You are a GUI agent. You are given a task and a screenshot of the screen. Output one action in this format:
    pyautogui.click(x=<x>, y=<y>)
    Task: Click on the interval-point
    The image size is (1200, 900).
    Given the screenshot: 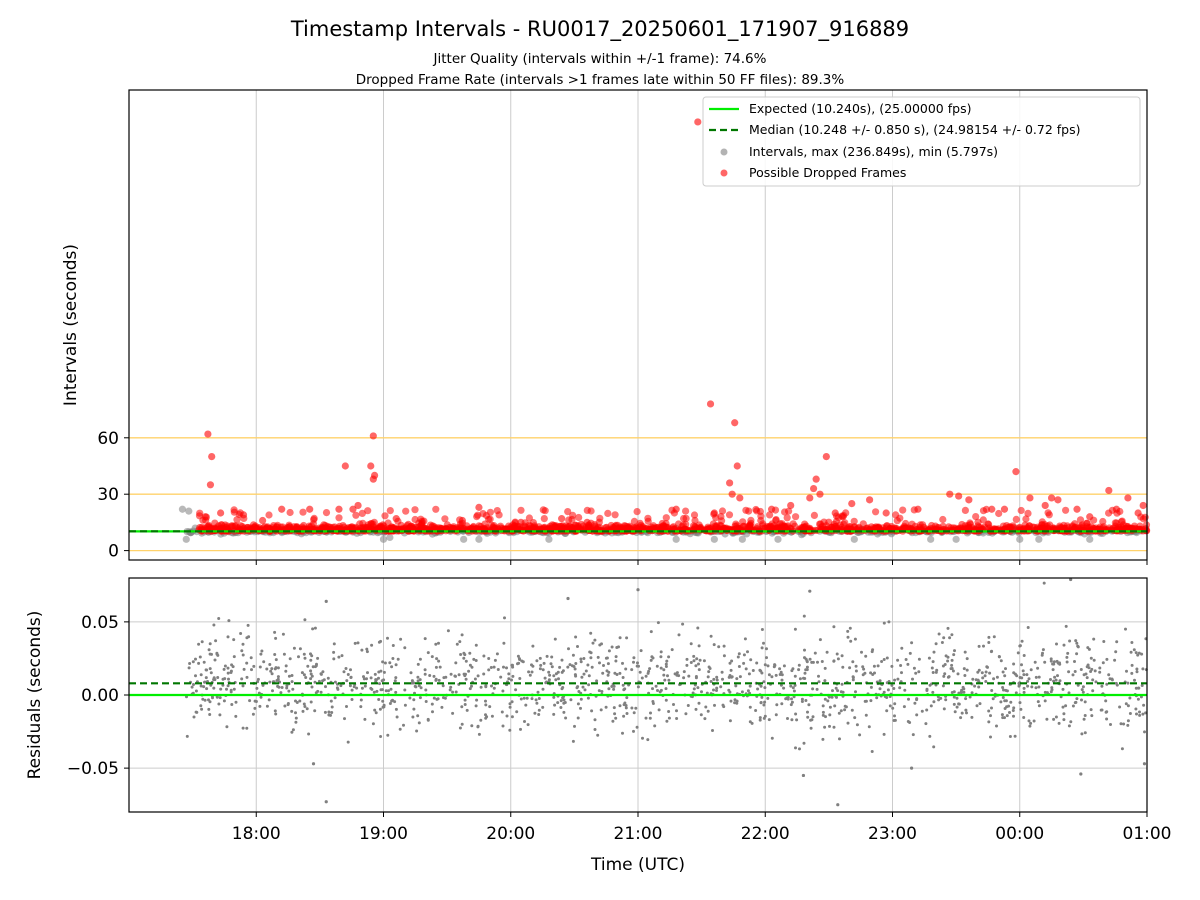 What is the action you would take?
    pyautogui.click(x=186, y=539)
    